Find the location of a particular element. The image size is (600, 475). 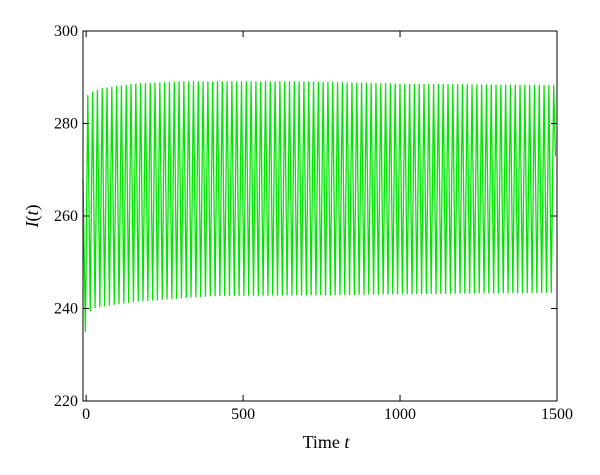

x-tick-label: 1000 is located at coordinates (400, 414).